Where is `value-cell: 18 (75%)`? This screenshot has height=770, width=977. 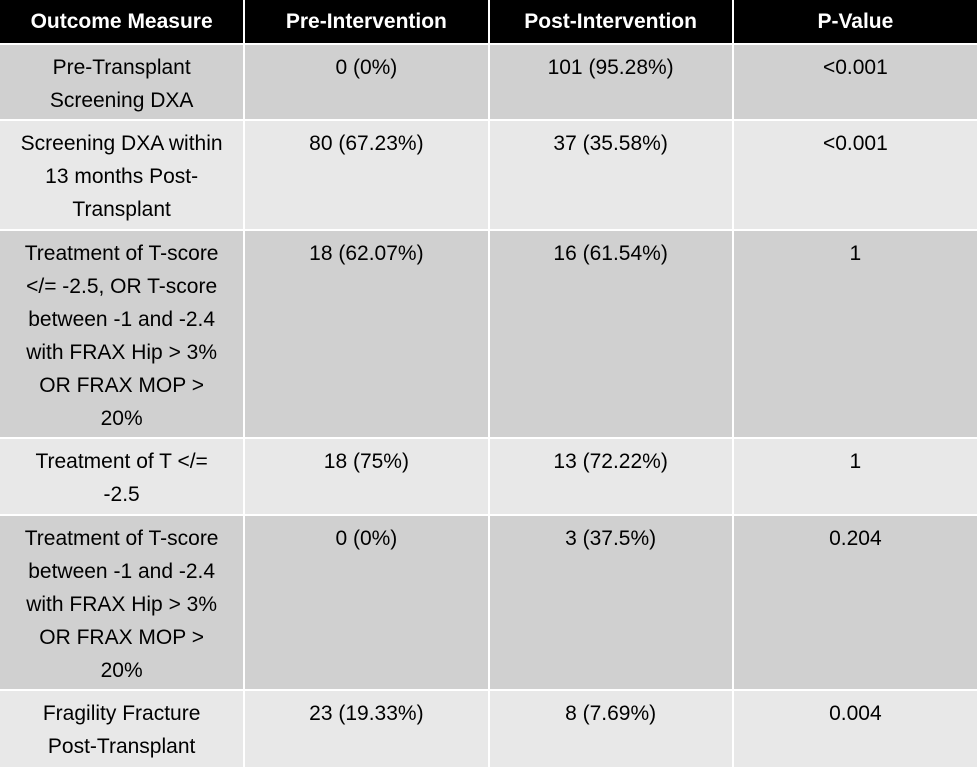
value-cell: 18 (75%) is located at coordinates (367, 477).